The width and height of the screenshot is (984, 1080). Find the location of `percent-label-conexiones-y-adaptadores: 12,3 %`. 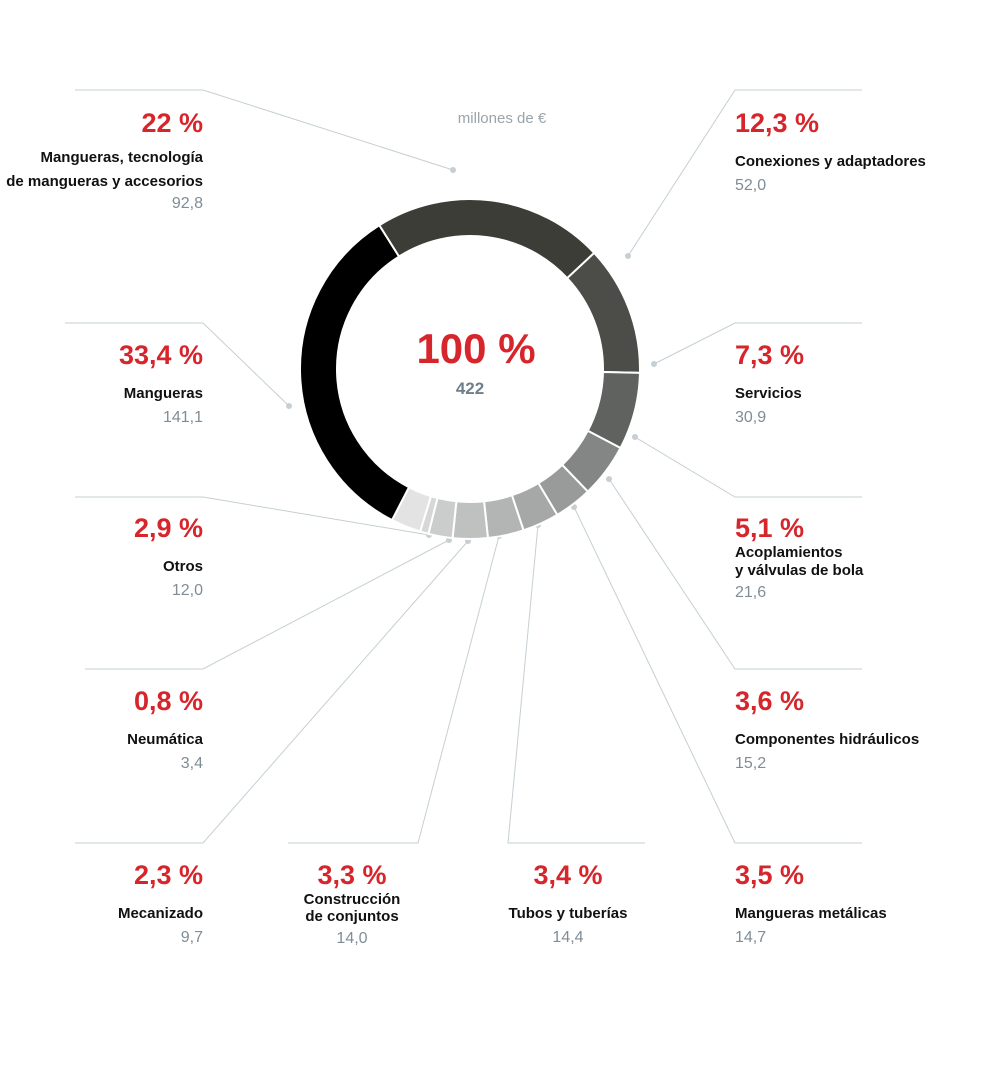

percent-label-conexiones-y-adaptadores: 12,3 % is located at coordinates (777, 123).